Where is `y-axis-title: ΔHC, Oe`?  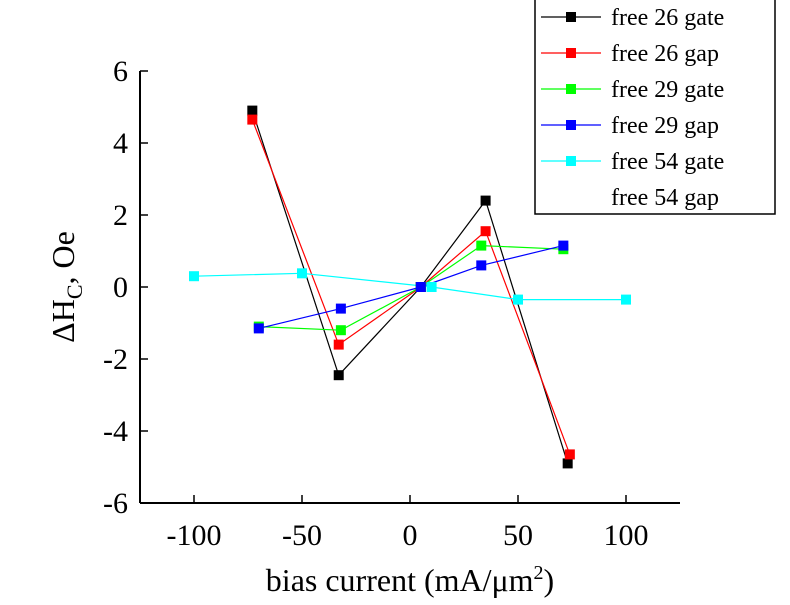 y-axis-title: ΔHC, Oe is located at coordinates (66, 287).